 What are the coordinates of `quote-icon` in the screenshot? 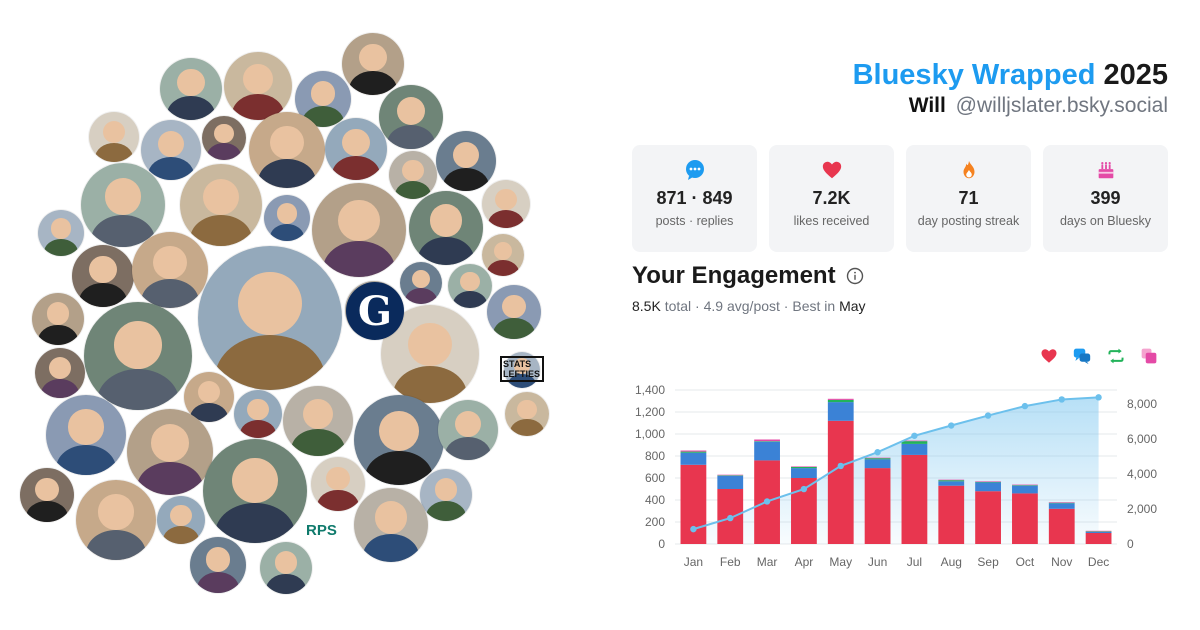 It's located at (1149, 356).